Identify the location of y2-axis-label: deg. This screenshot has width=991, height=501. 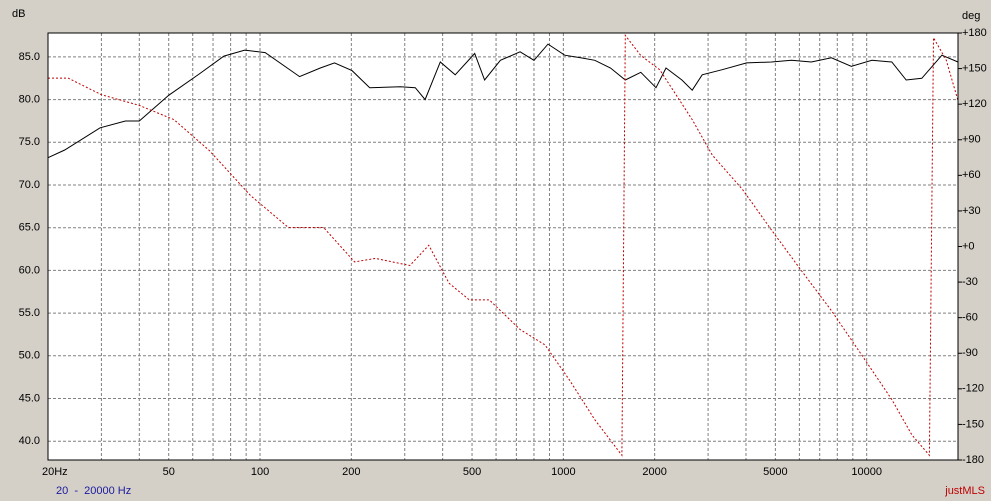
(971, 16).